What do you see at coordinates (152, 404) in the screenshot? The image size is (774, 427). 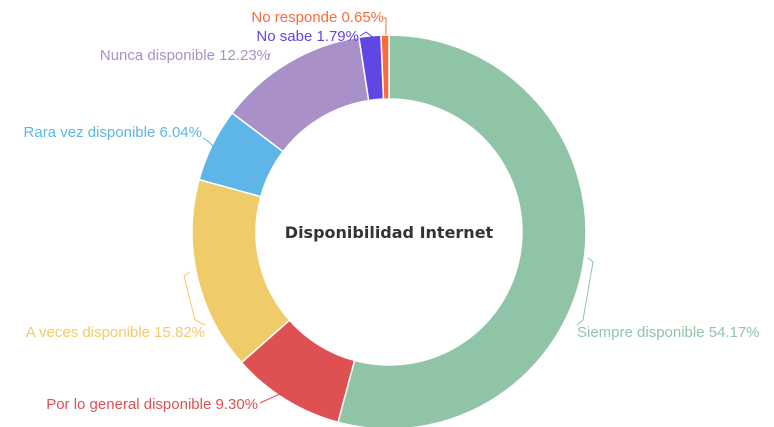 I see `slice-label: Por lo general disponible 9.30%` at bounding box center [152, 404].